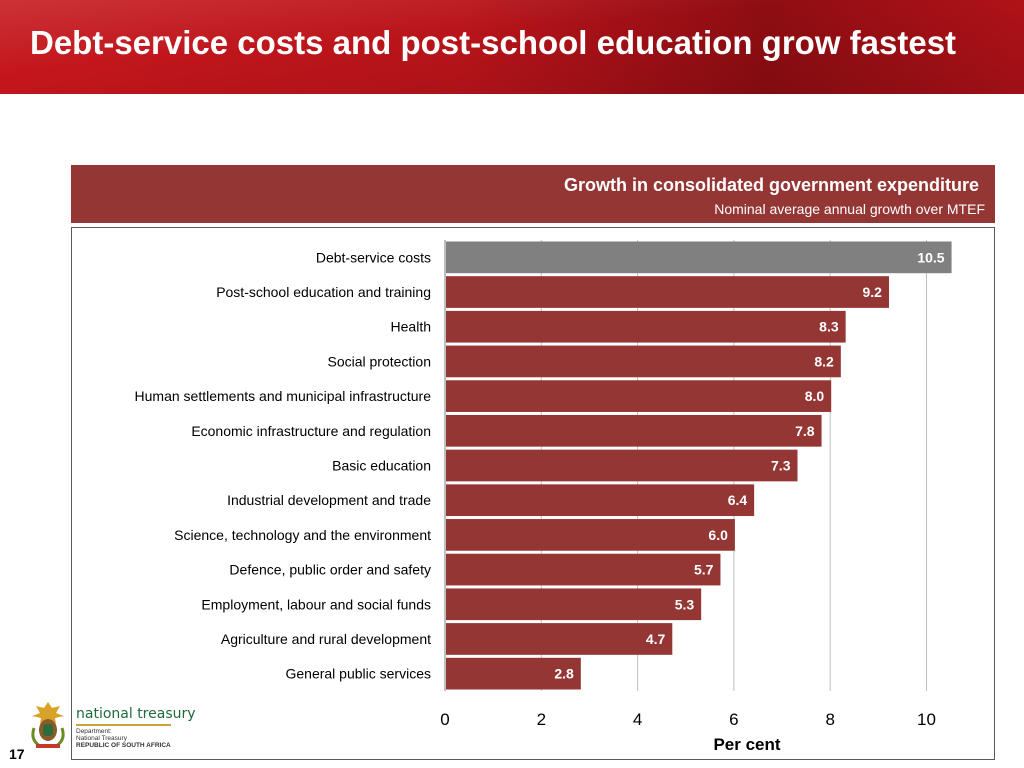 The image size is (1024, 768). What do you see at coordinates (379, 361) in the screenshot?
I see `category-label: Social protection` at bounding box center [379, 361].